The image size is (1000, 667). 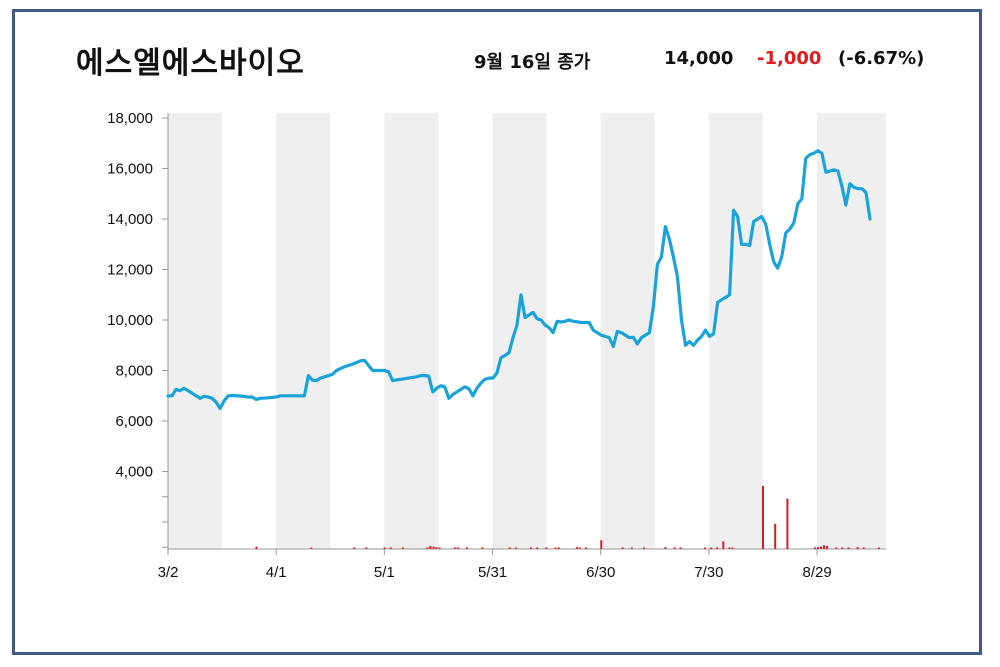 What do you see at coordinates (708, 572) in the screenshot?
I see `x-tick-label: 7/30` at bounding box center [708, 572].